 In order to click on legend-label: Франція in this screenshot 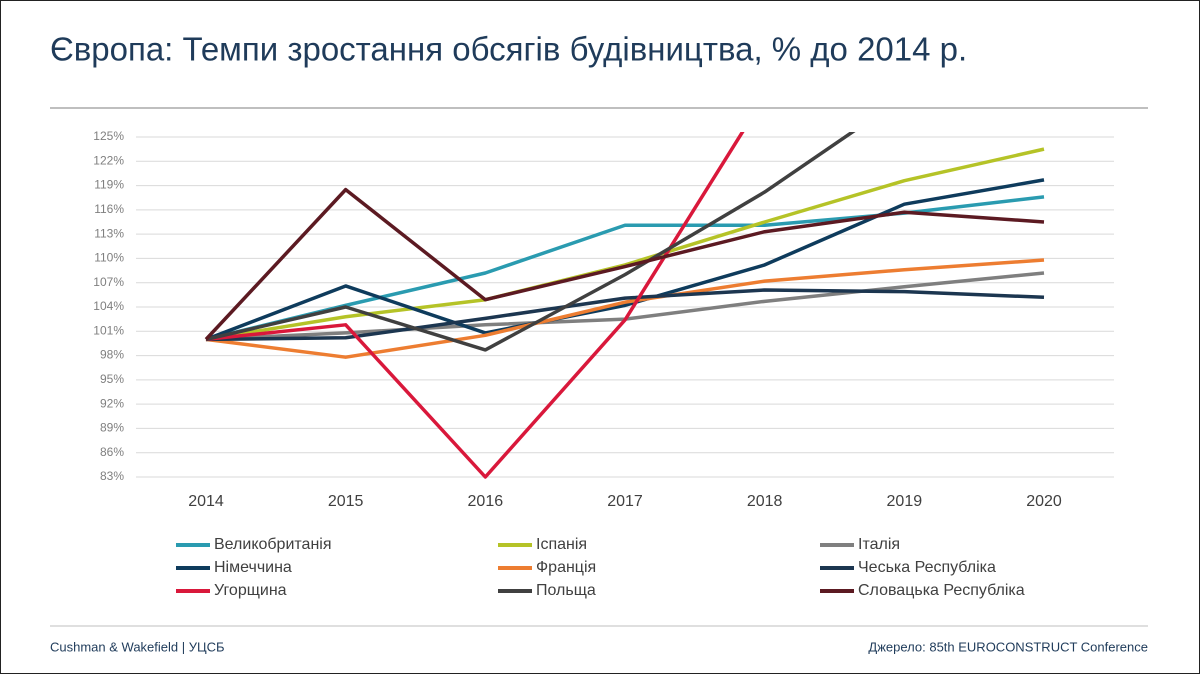, I will do `click(566, 567)`.